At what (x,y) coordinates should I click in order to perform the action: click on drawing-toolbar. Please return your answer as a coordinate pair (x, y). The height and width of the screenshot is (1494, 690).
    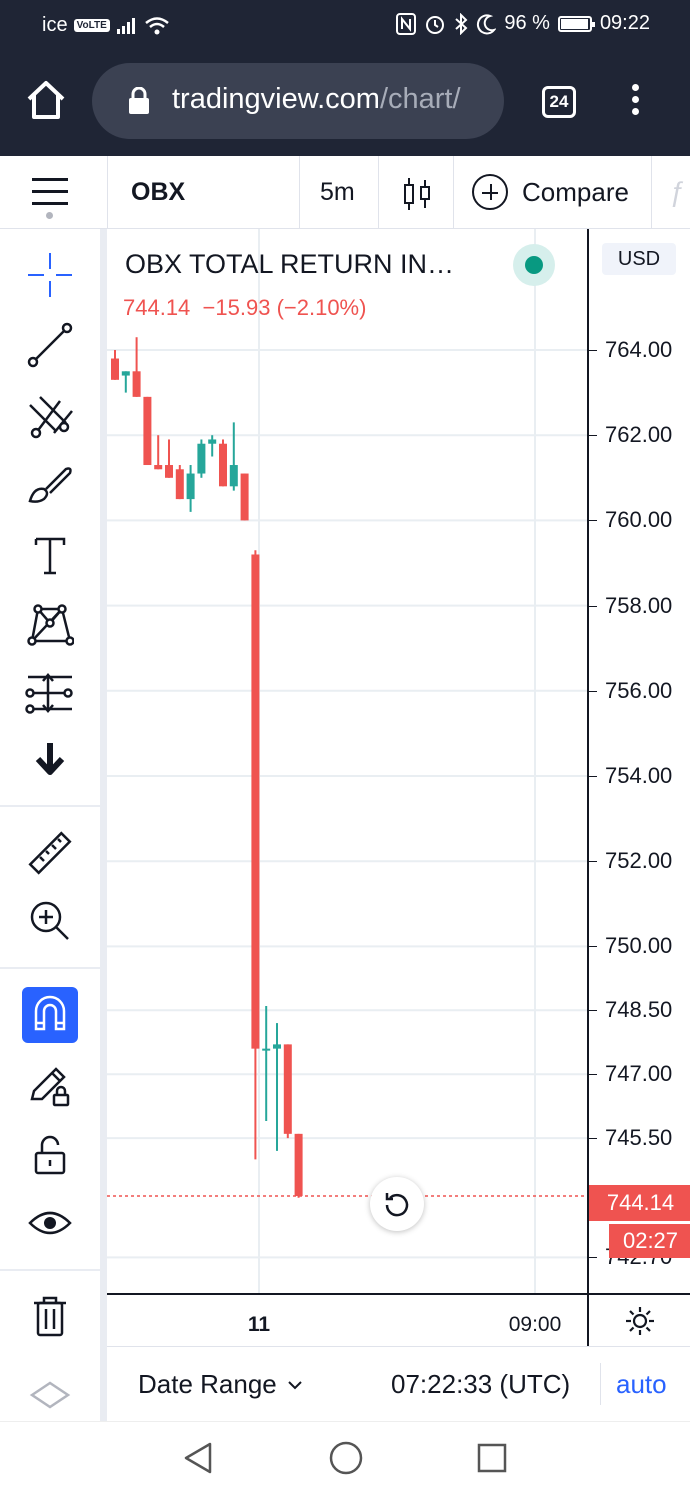
    Looking at the image, I should click on (50, 825).